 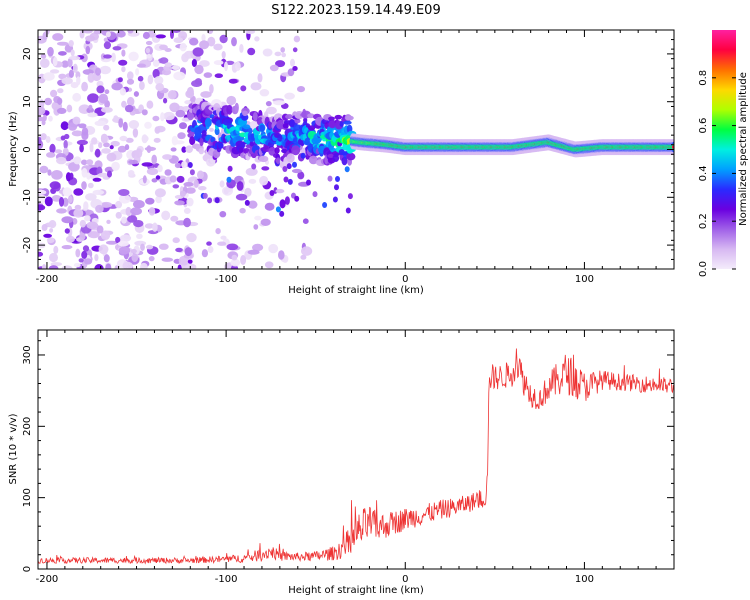 I want to click on y-tick-label: 200, so click(x=27, y=426).